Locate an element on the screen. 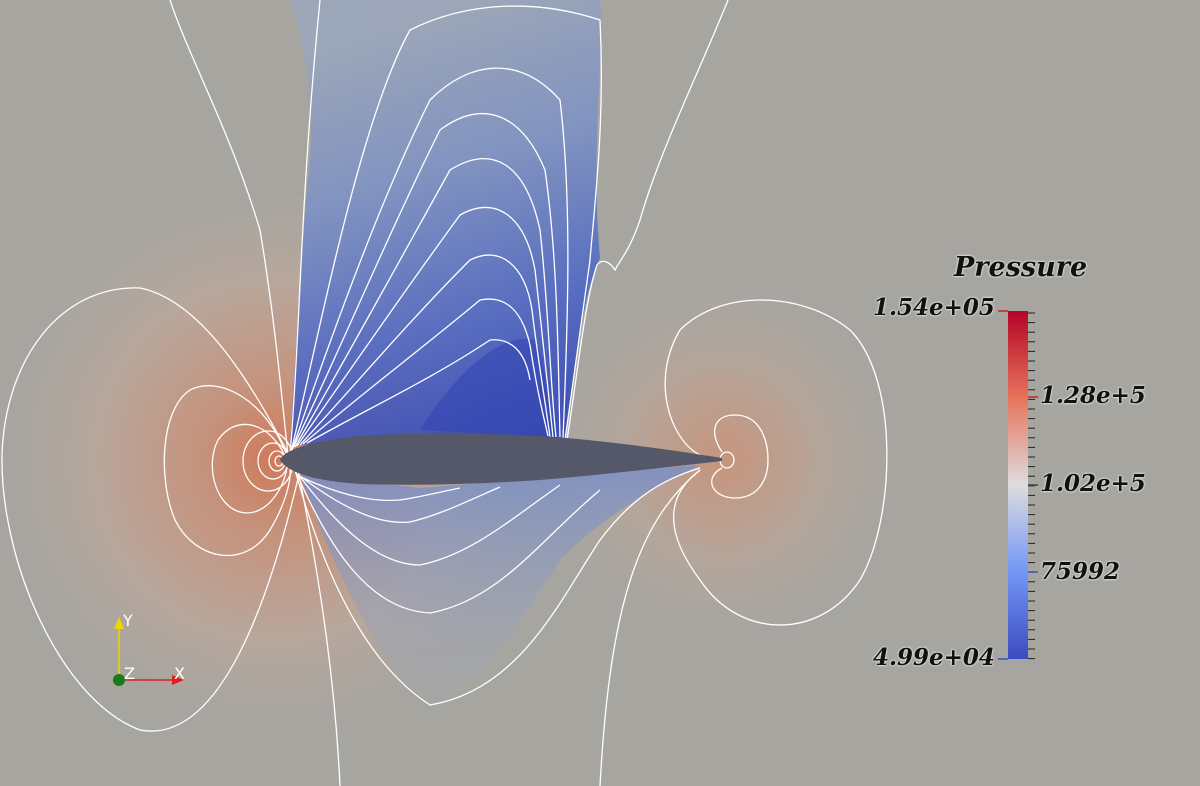 The image size is (1200, 786). z-axis-label: Z is located at coordinates (129, 673).